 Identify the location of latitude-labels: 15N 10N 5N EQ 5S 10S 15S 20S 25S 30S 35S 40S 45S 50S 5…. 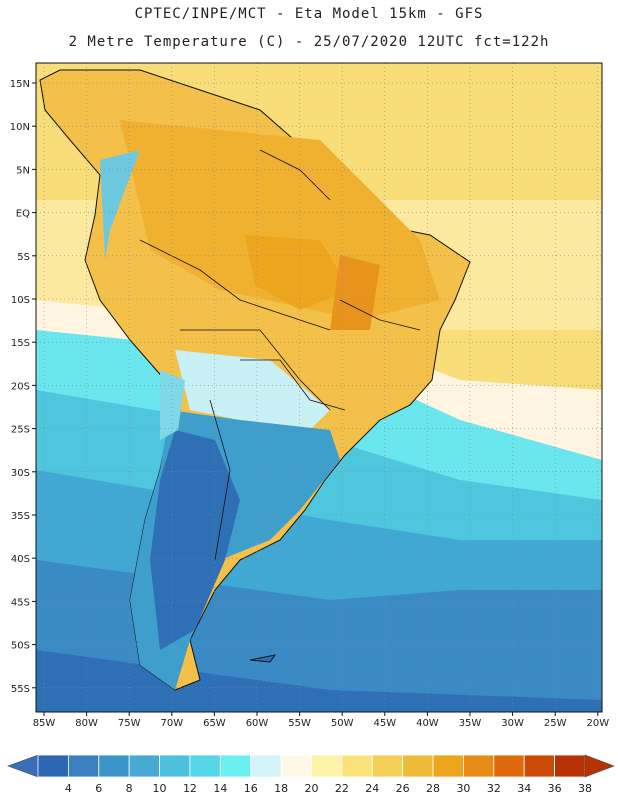
(23, 387).